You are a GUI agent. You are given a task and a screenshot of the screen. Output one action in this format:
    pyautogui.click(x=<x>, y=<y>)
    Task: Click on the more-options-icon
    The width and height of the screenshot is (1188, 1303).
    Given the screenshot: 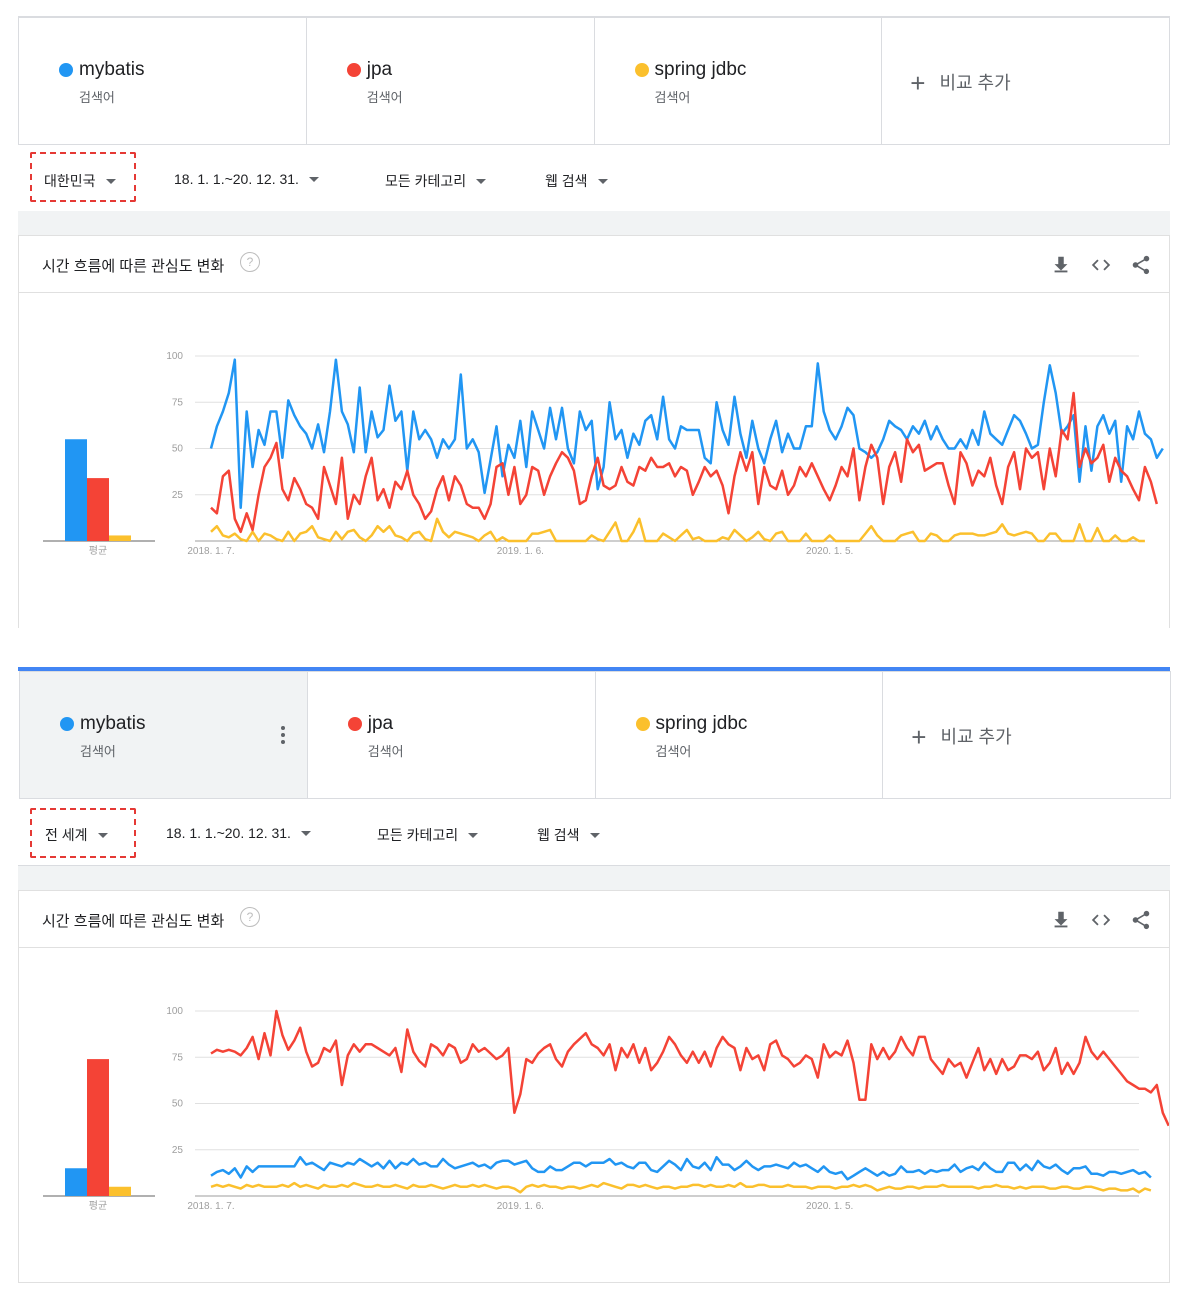 What is the action you would take?
    pyautogui.click(x=282, y=736)
    